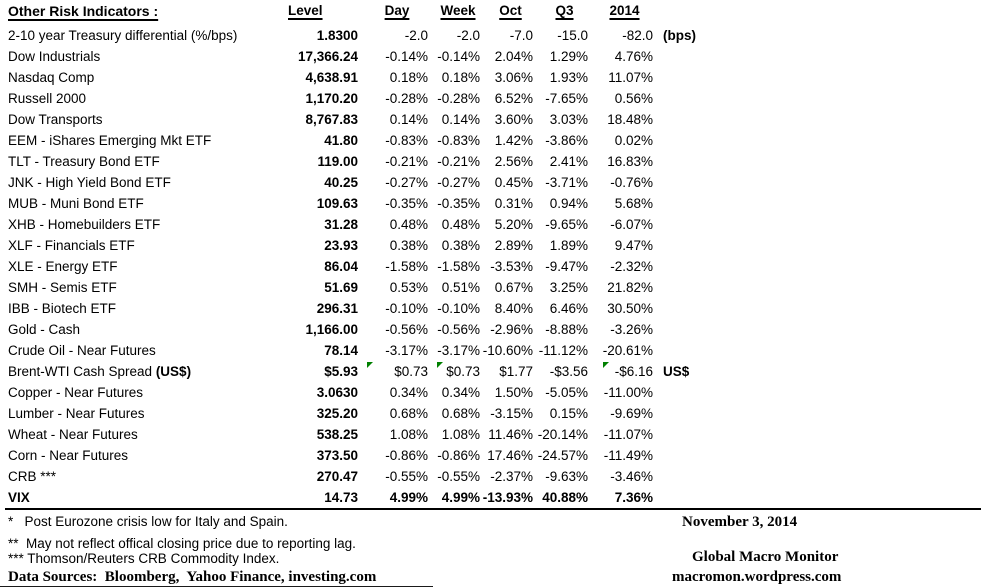 The width and height of the screenshot is (981, 588). Describe the element at coordinates (110, 140) in the screenshot. I see `cell-label: EEM - iShares Emerging Mkt ETF` at that location.